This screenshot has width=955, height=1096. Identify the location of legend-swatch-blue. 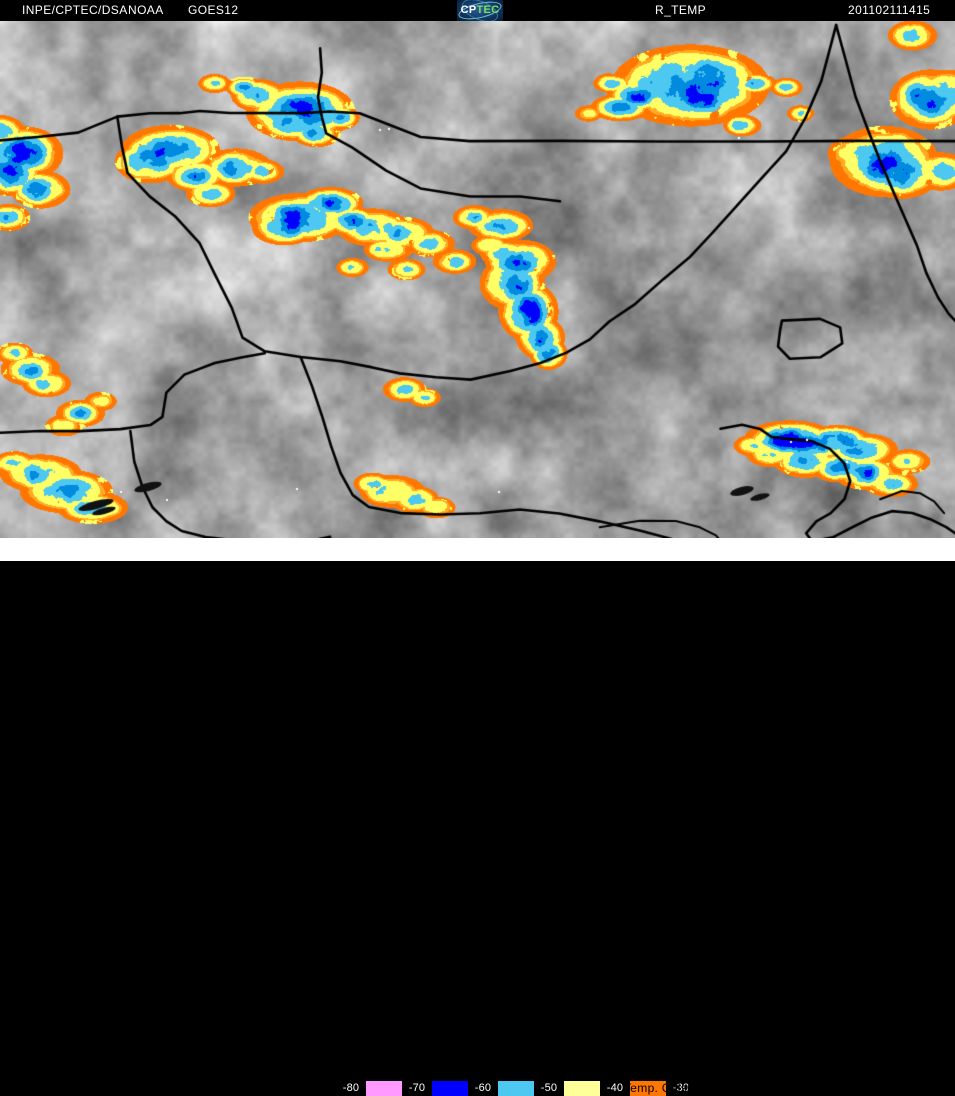
(450, 1088).